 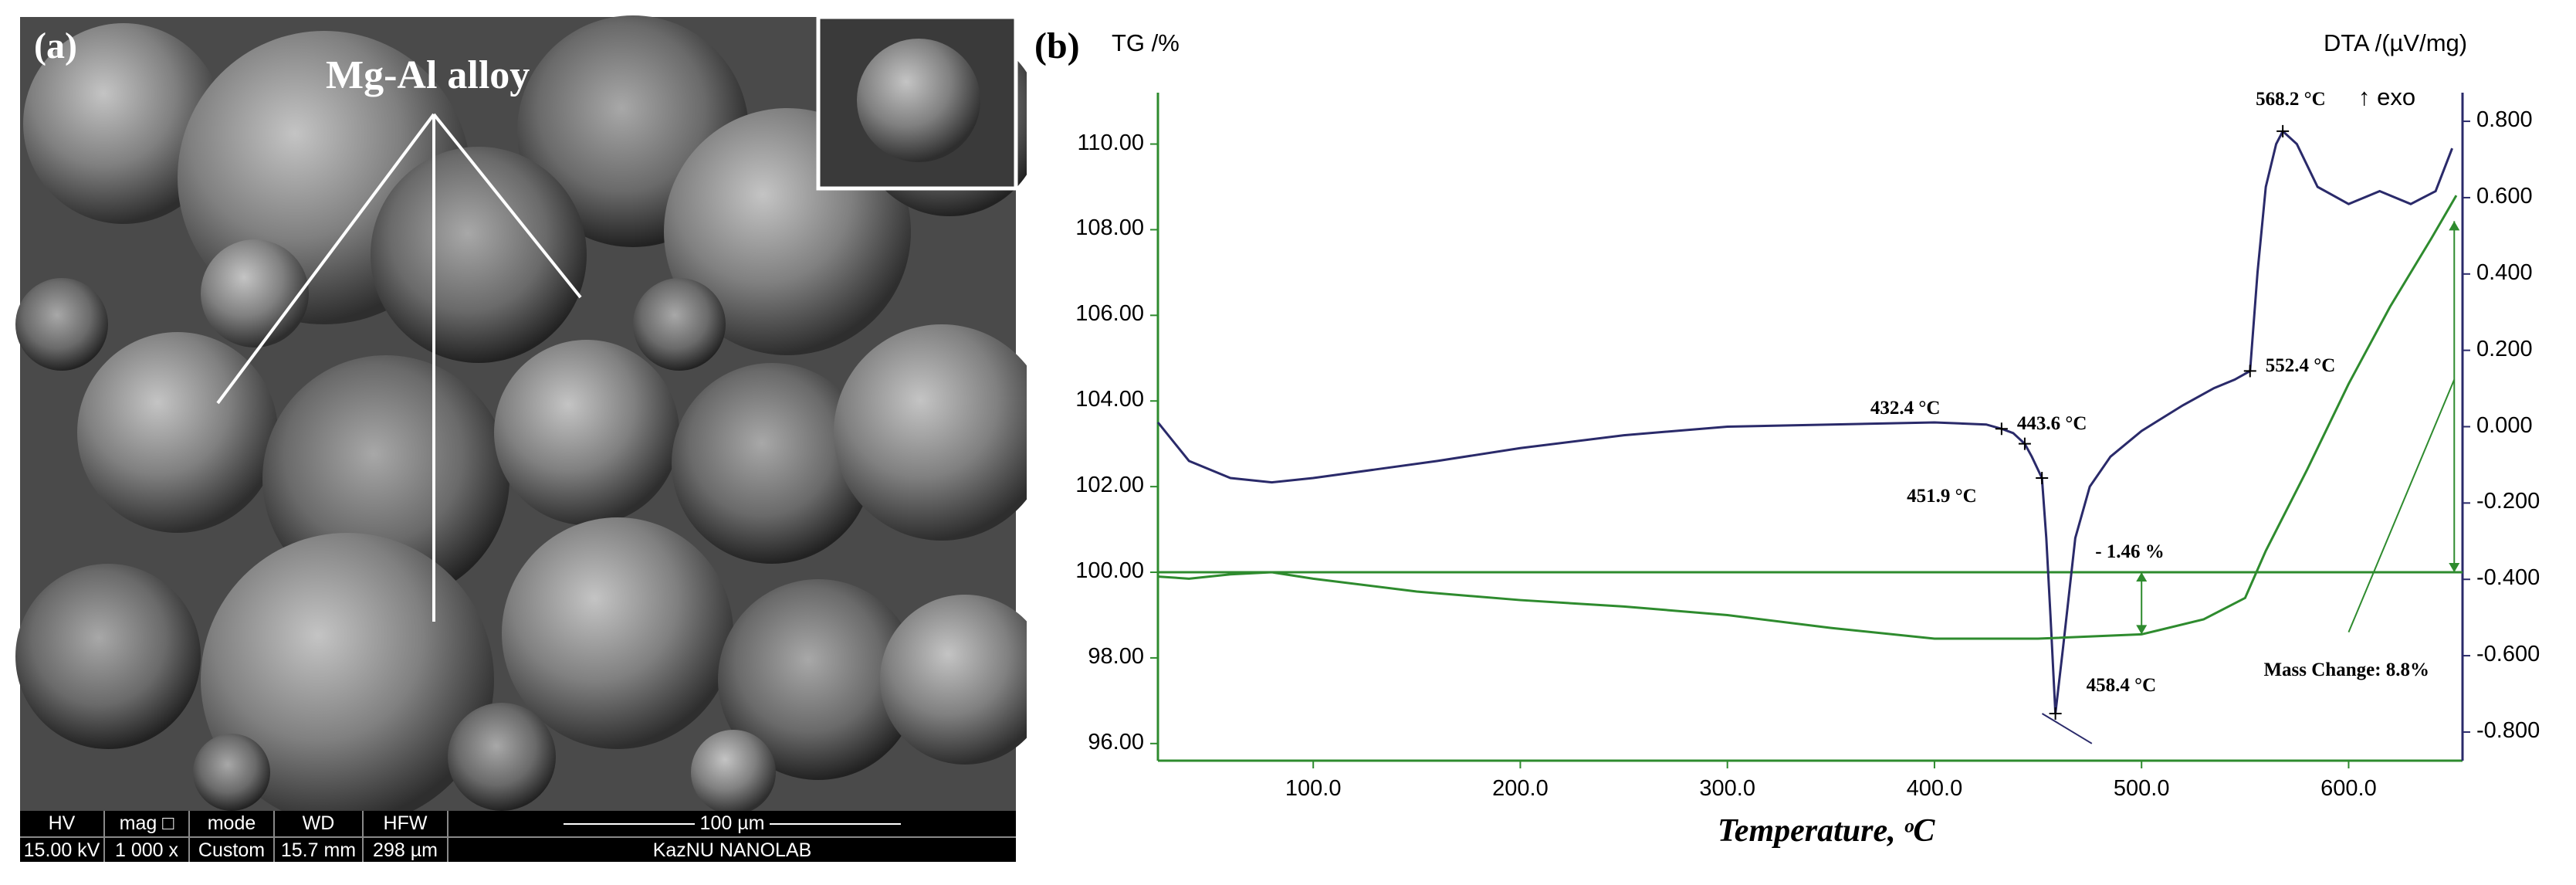 What do you see at coordinates (319, 849) in the screenshot?
I see `wd-value: 15.7 mm` at bounding box center [319, 849].